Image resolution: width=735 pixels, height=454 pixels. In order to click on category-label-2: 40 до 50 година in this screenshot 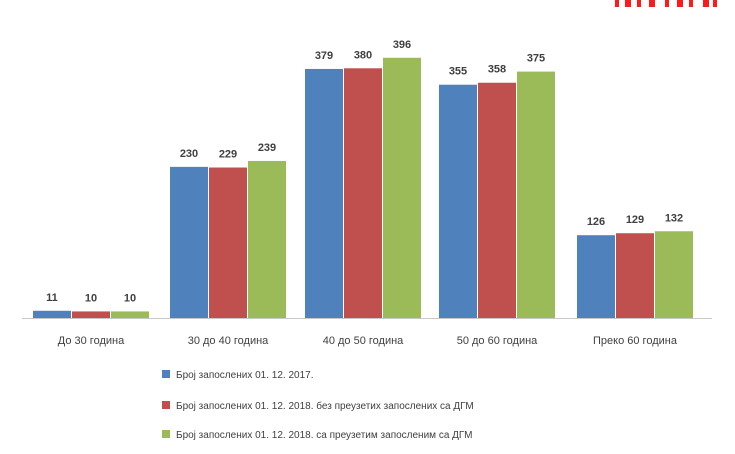, I will do `click(363, 341)`.